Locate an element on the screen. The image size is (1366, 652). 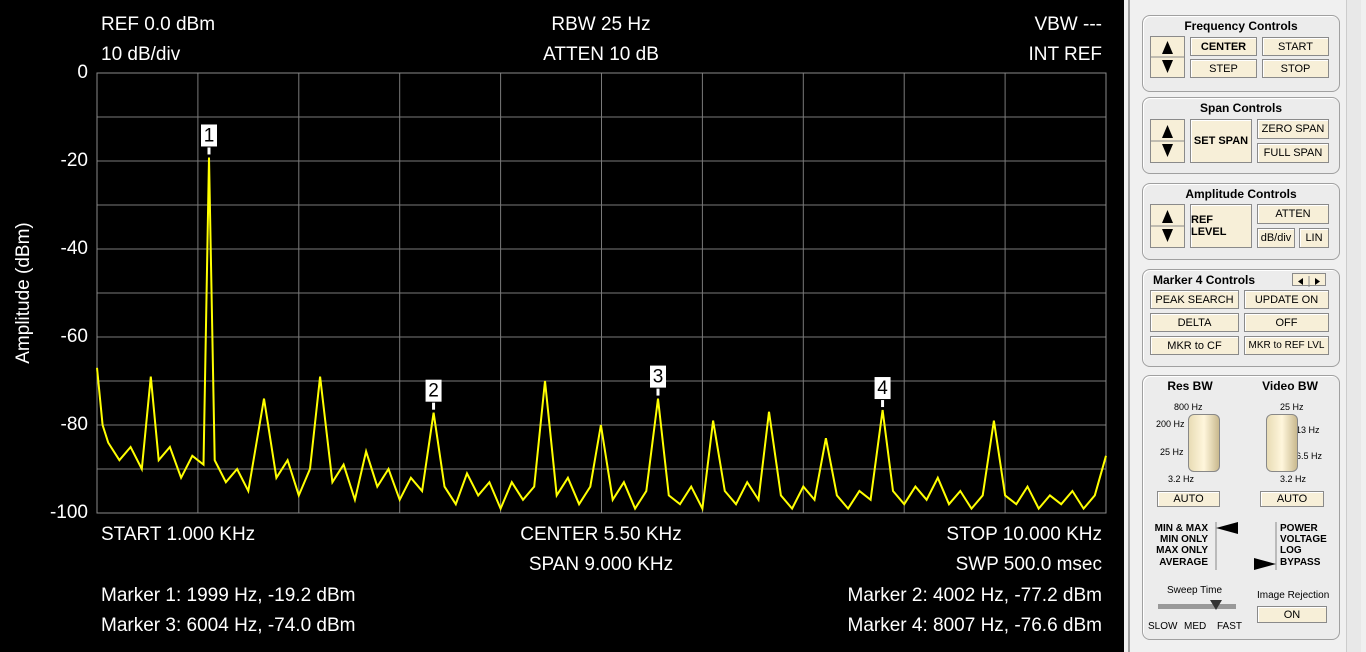
button: ON is located at coordinates (1292, 614).